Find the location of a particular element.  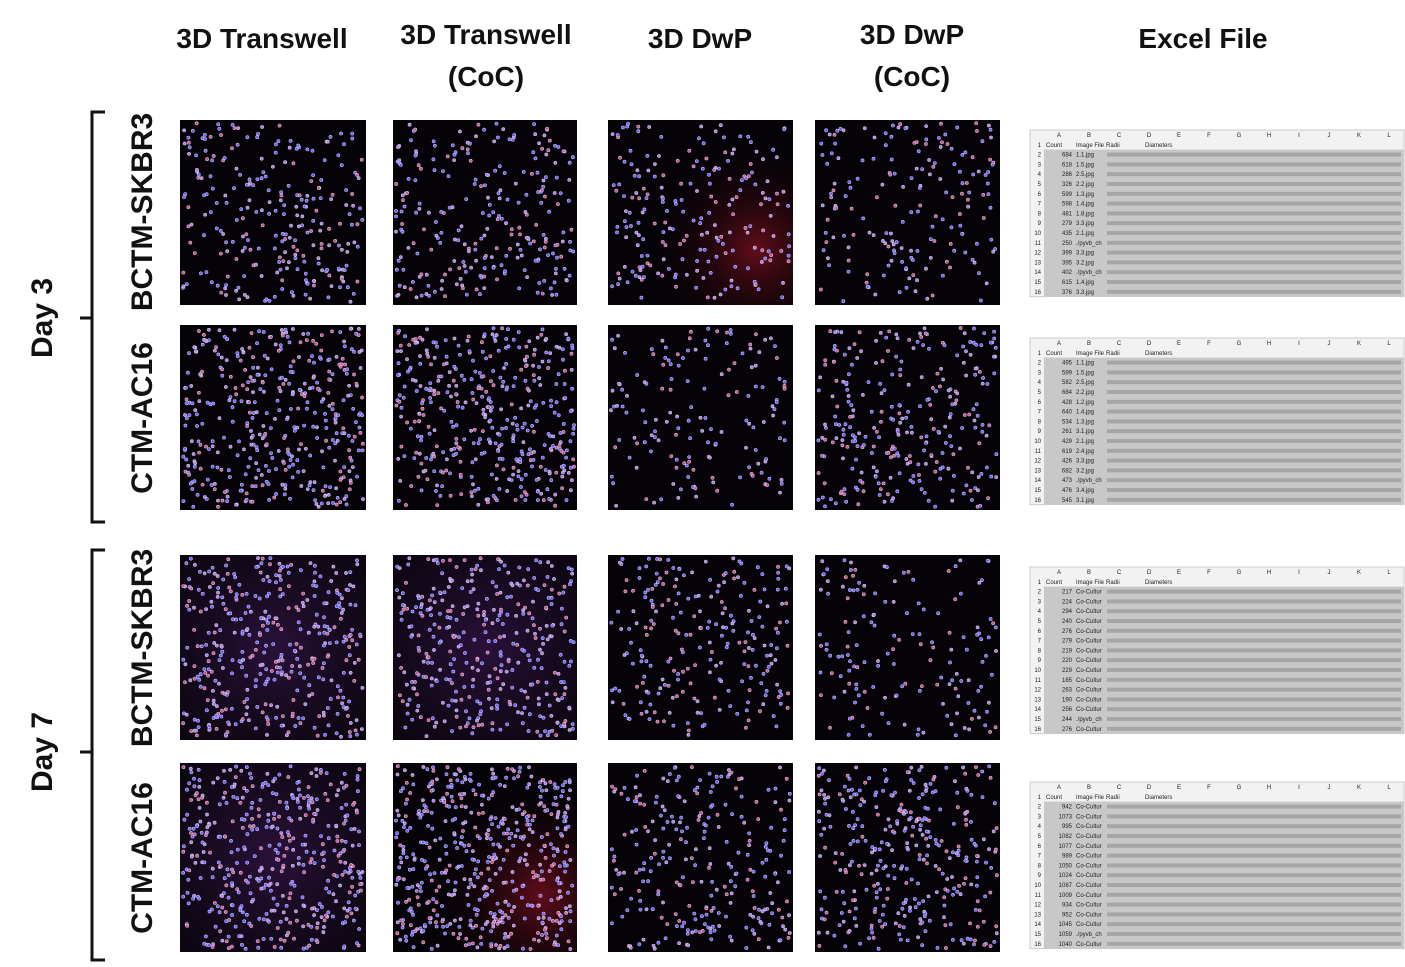

sheet-value-stripe is located at coordinates (1254, 184).